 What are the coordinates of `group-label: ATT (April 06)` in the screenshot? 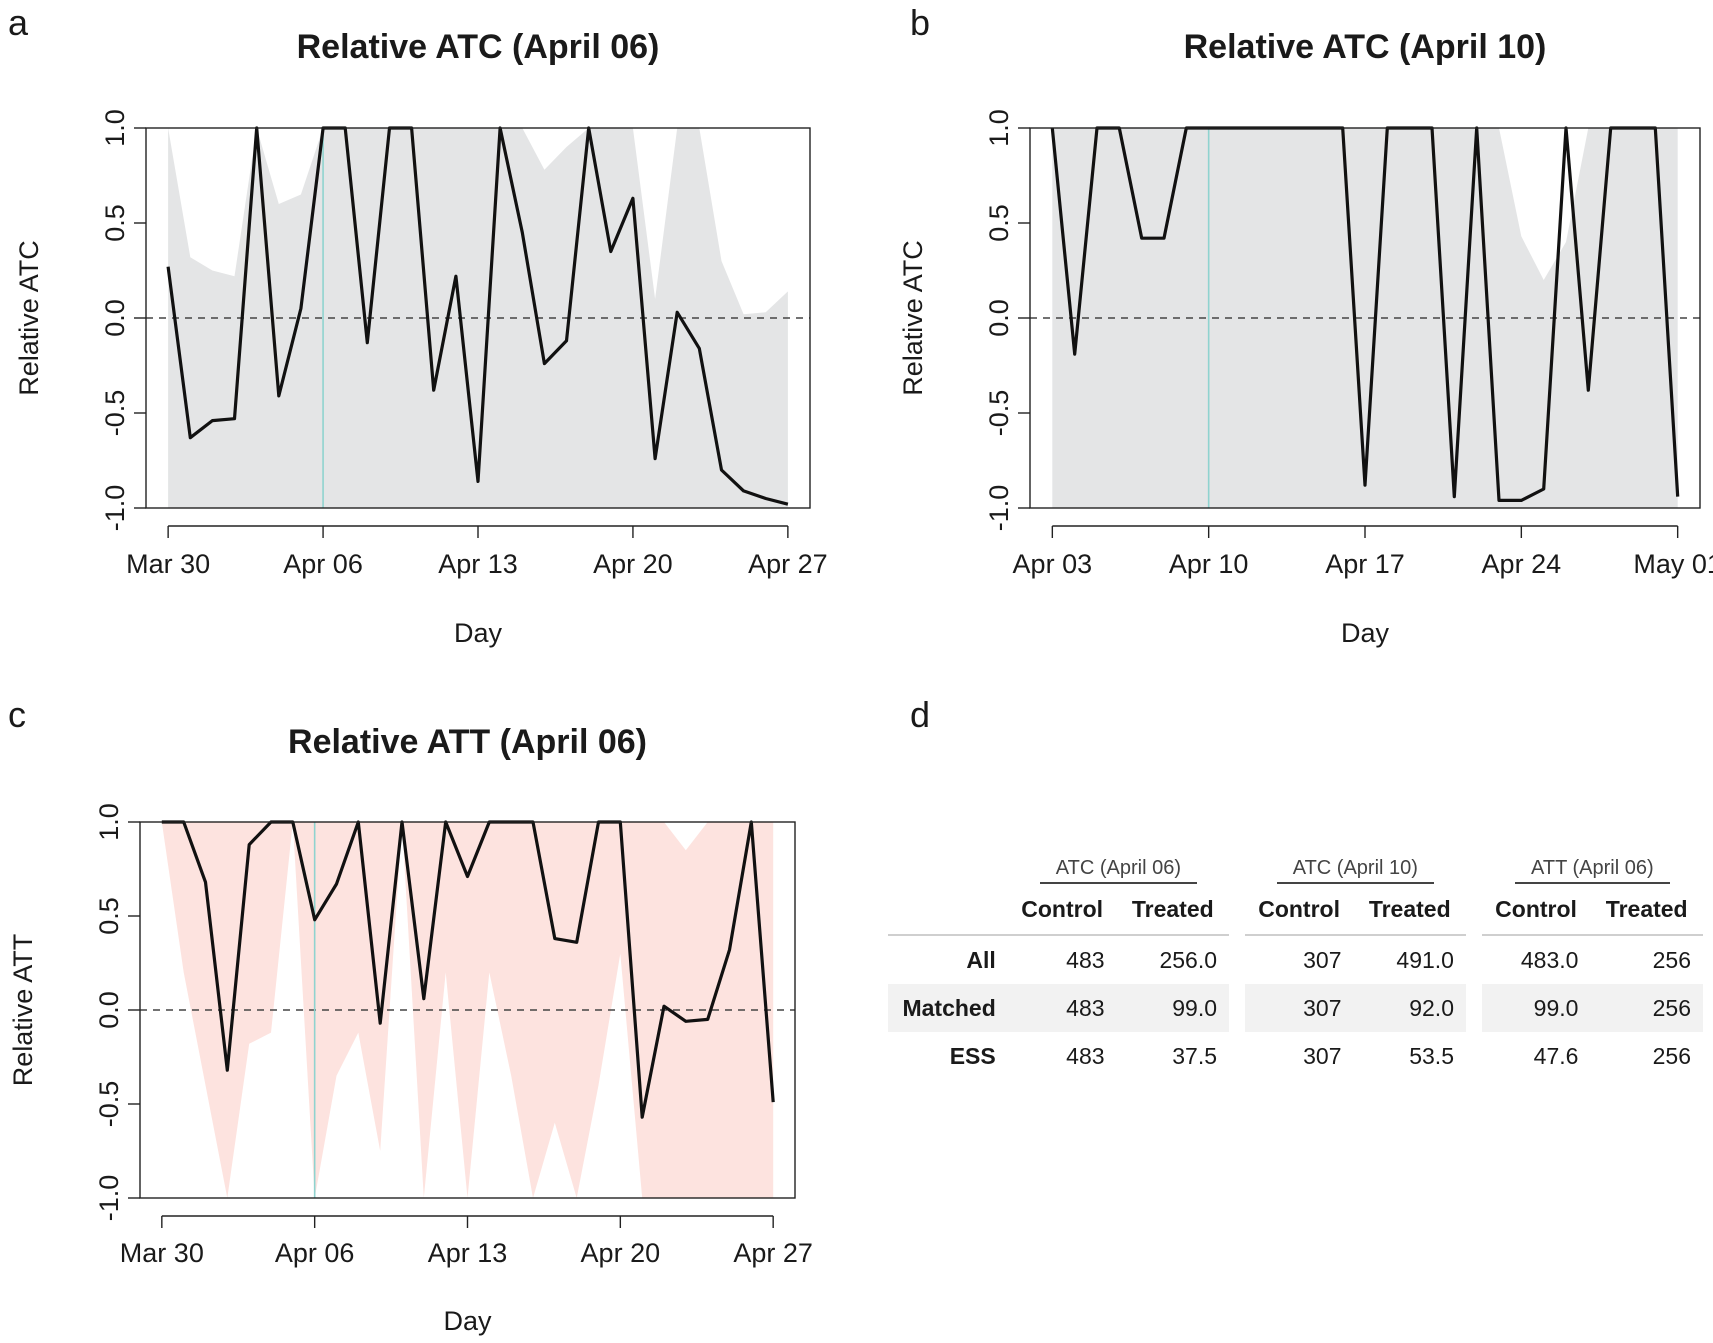 It's located at (1592, 870).